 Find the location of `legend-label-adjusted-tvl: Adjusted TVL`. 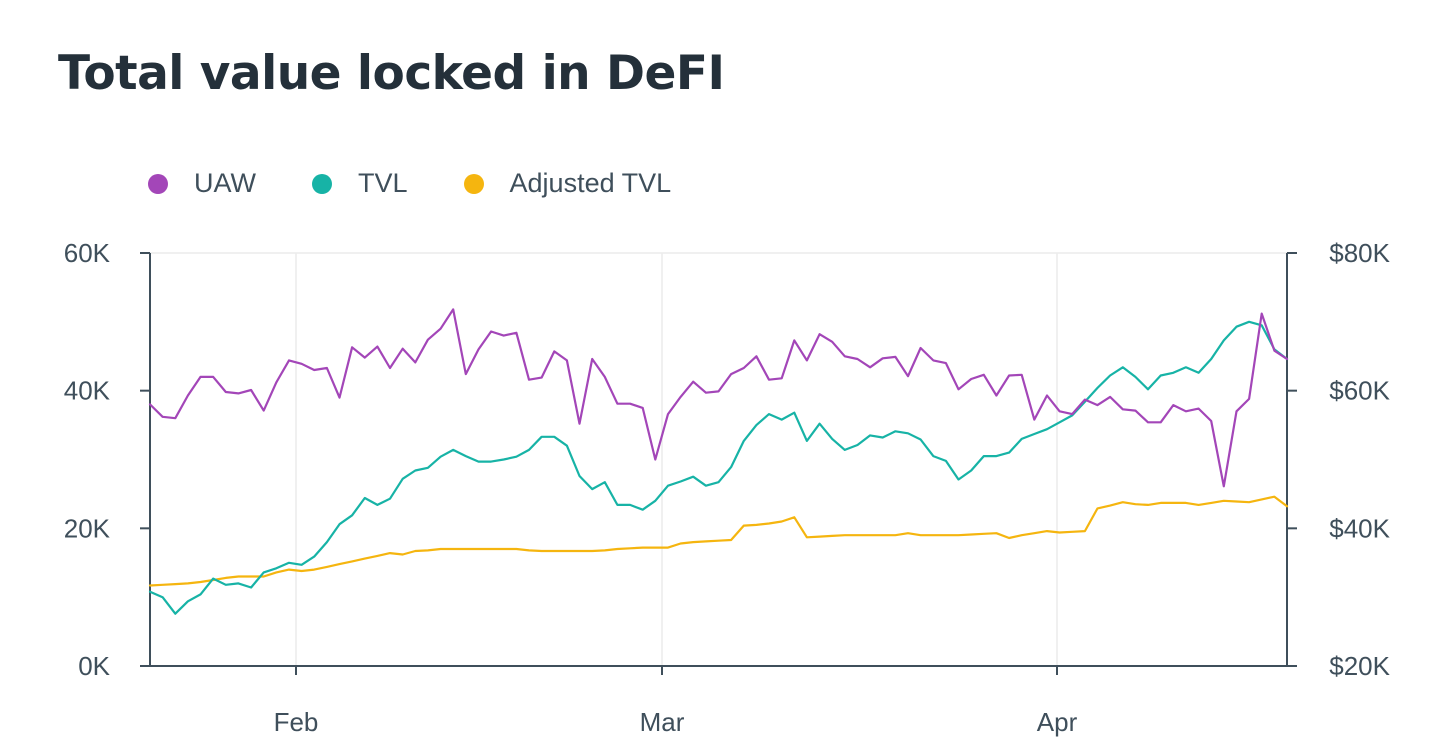

legend-label-adjusted-tvl: Adjusted TVL is located at coordinates (590, 183).